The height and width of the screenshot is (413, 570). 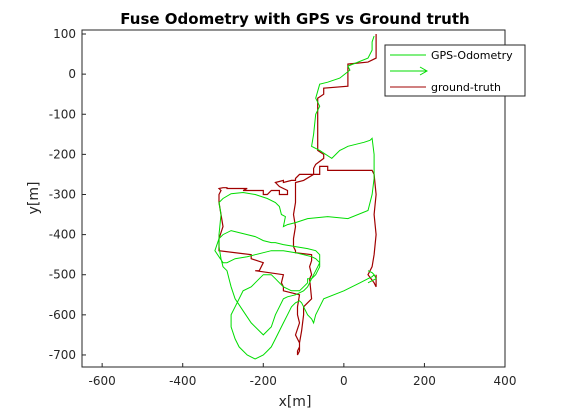 I want to click on x-tick-label: 200, so click(x=424, y=381).